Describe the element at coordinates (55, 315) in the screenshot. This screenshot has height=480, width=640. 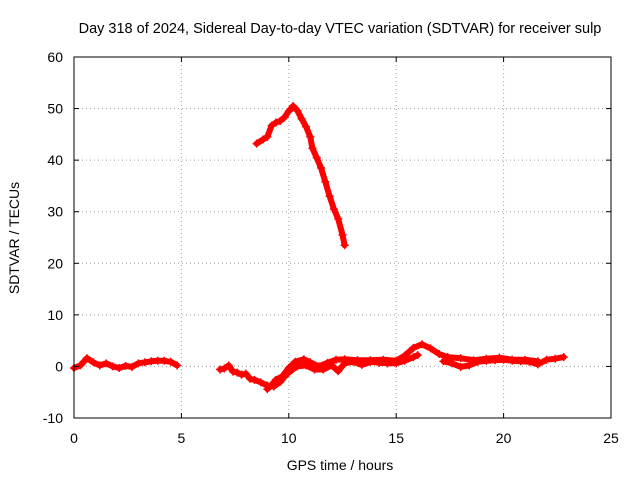
I see `y-tick-label: 10` at that location.